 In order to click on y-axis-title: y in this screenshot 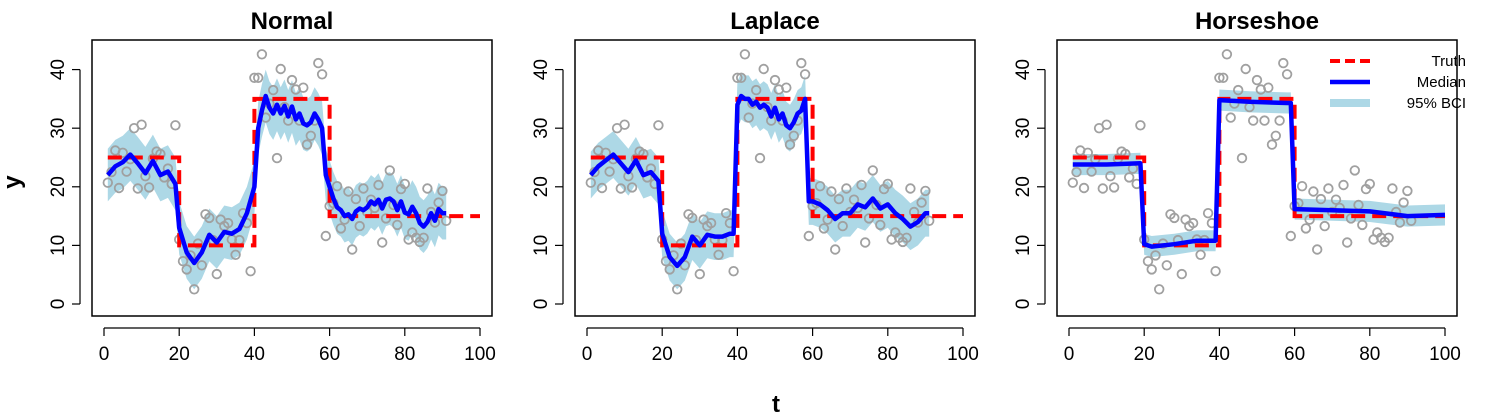, I will do `click(13, 182)`.